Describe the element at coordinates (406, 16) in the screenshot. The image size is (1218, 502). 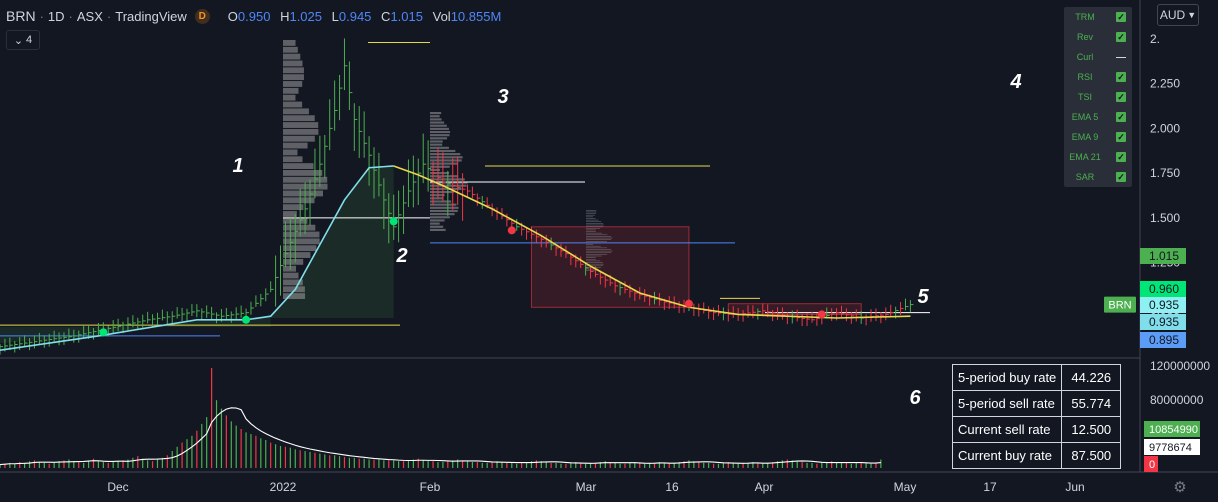
I see `close-value: 1.015` at that location.